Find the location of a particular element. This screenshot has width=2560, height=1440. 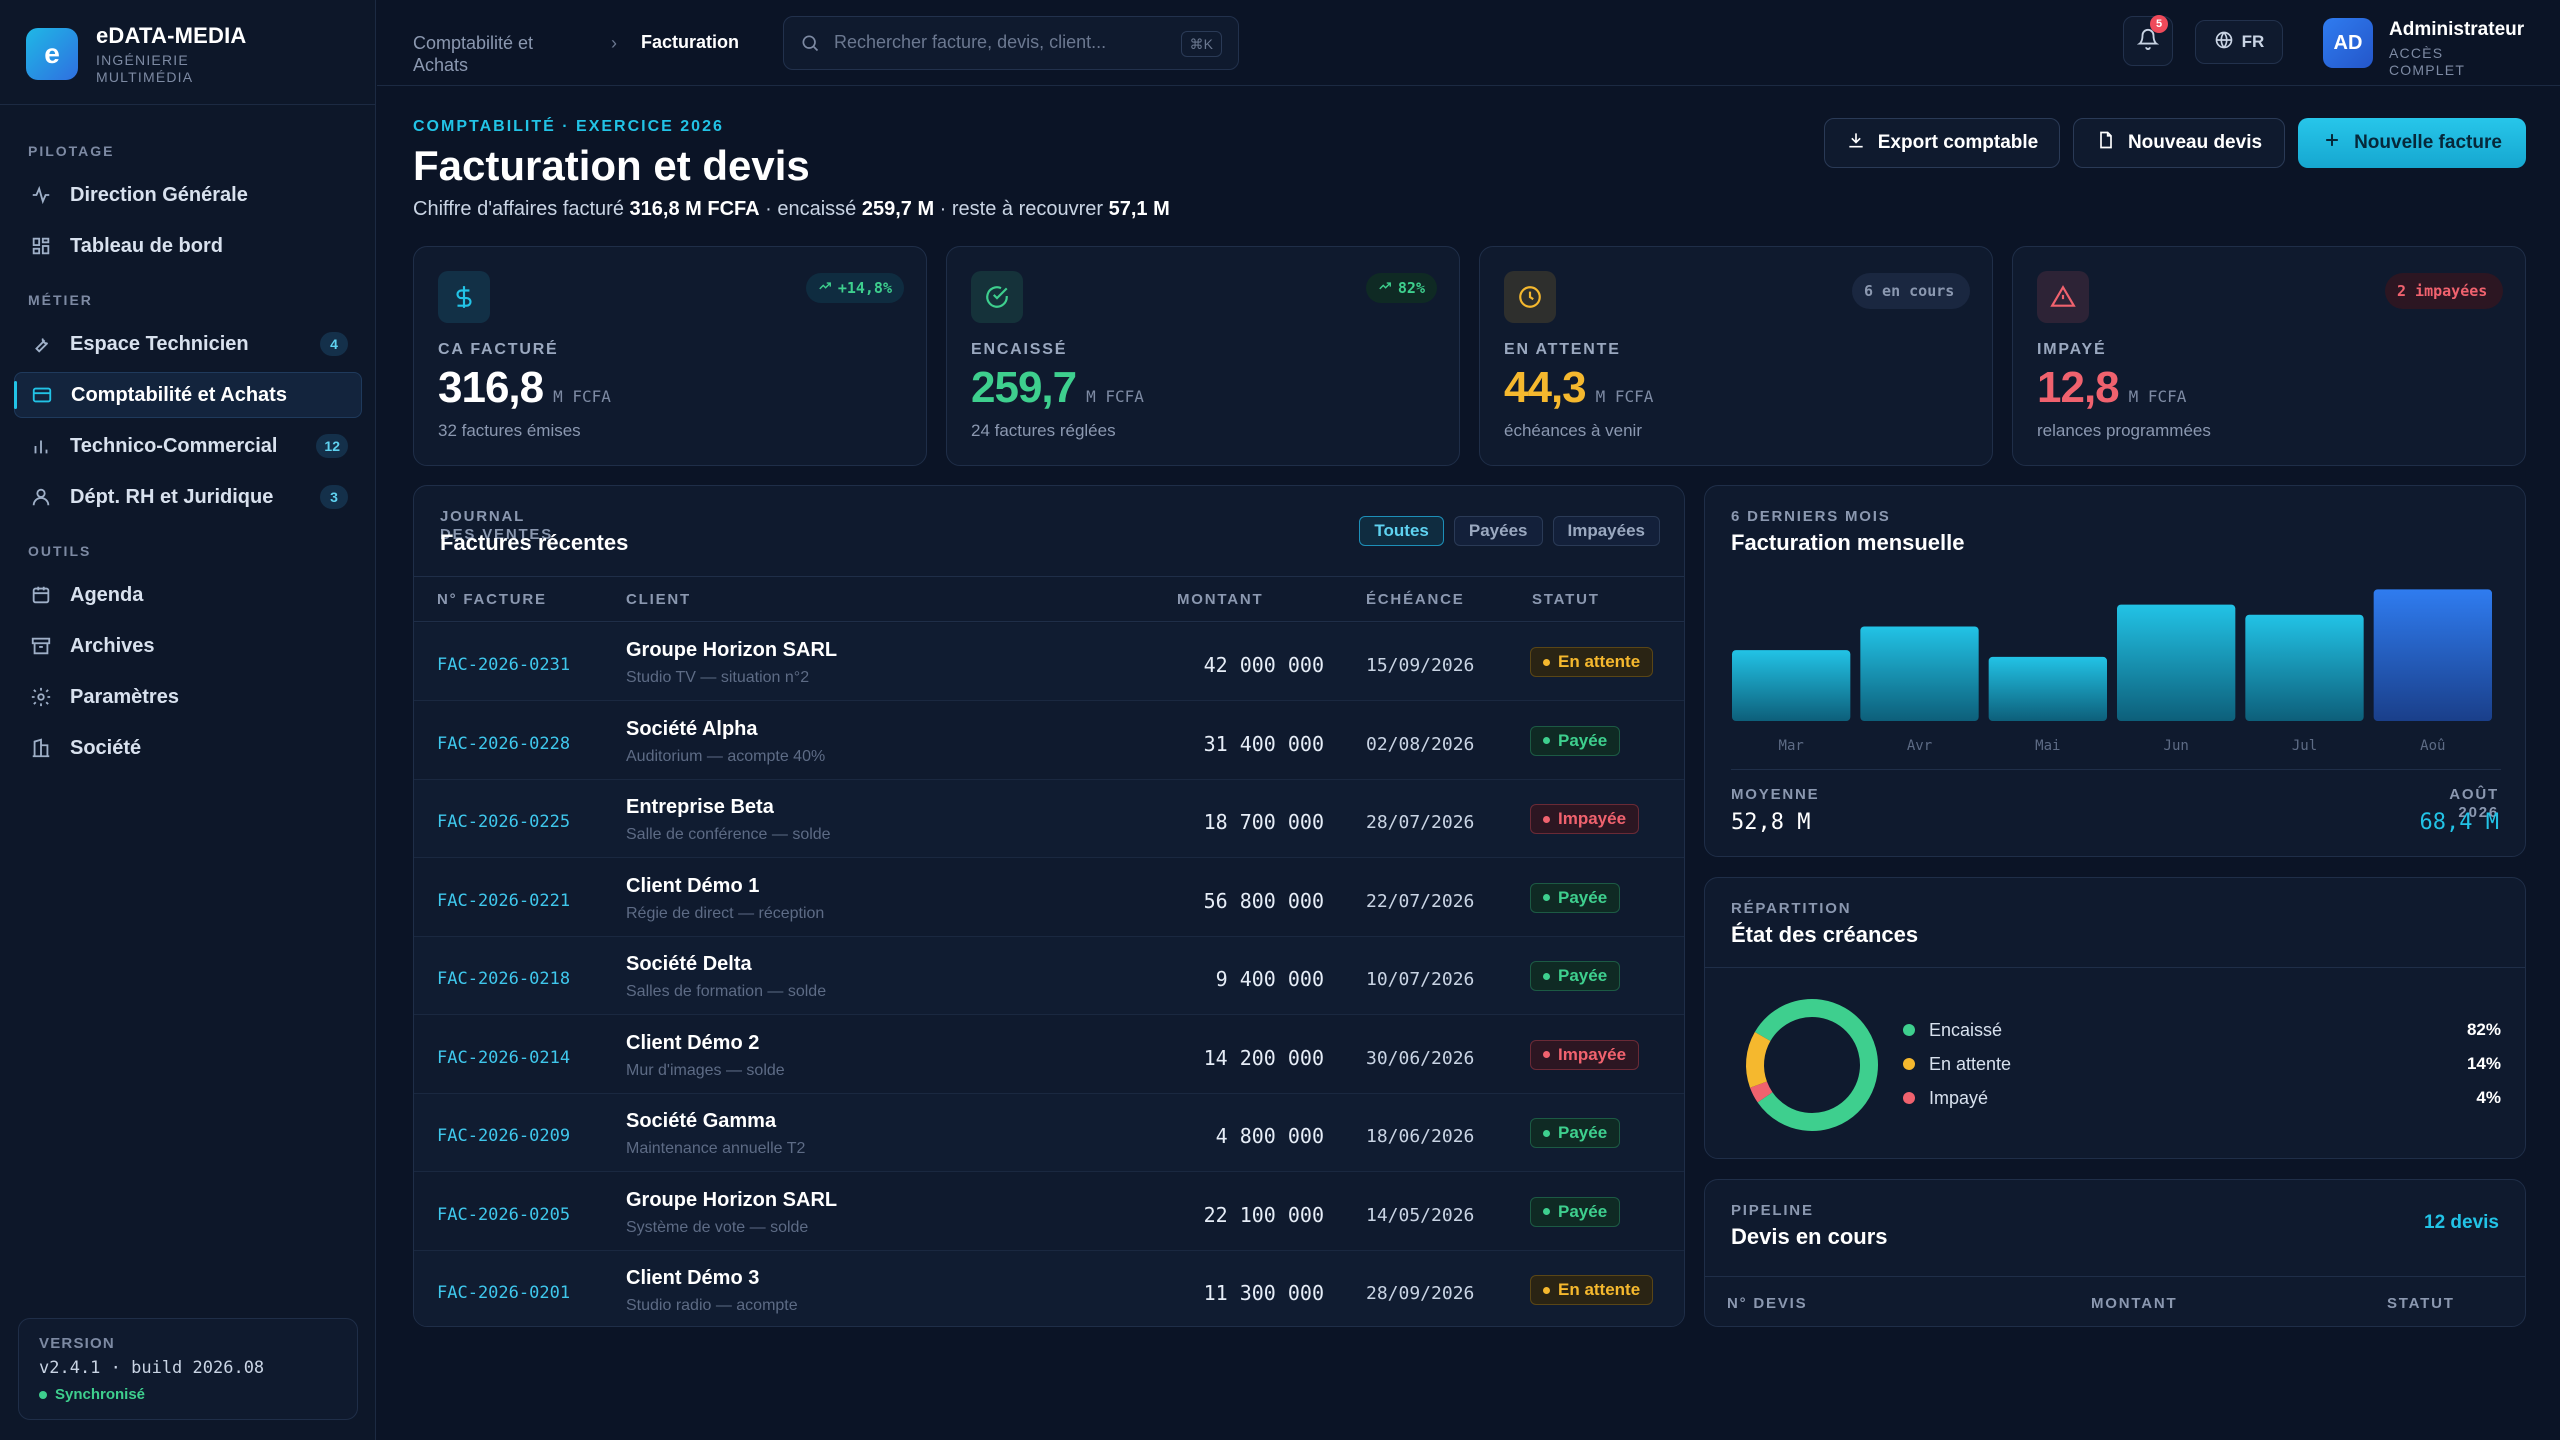

sidebar-item-espace-technicien: Espace Technicien 4 is located at coordinates (188, 344).